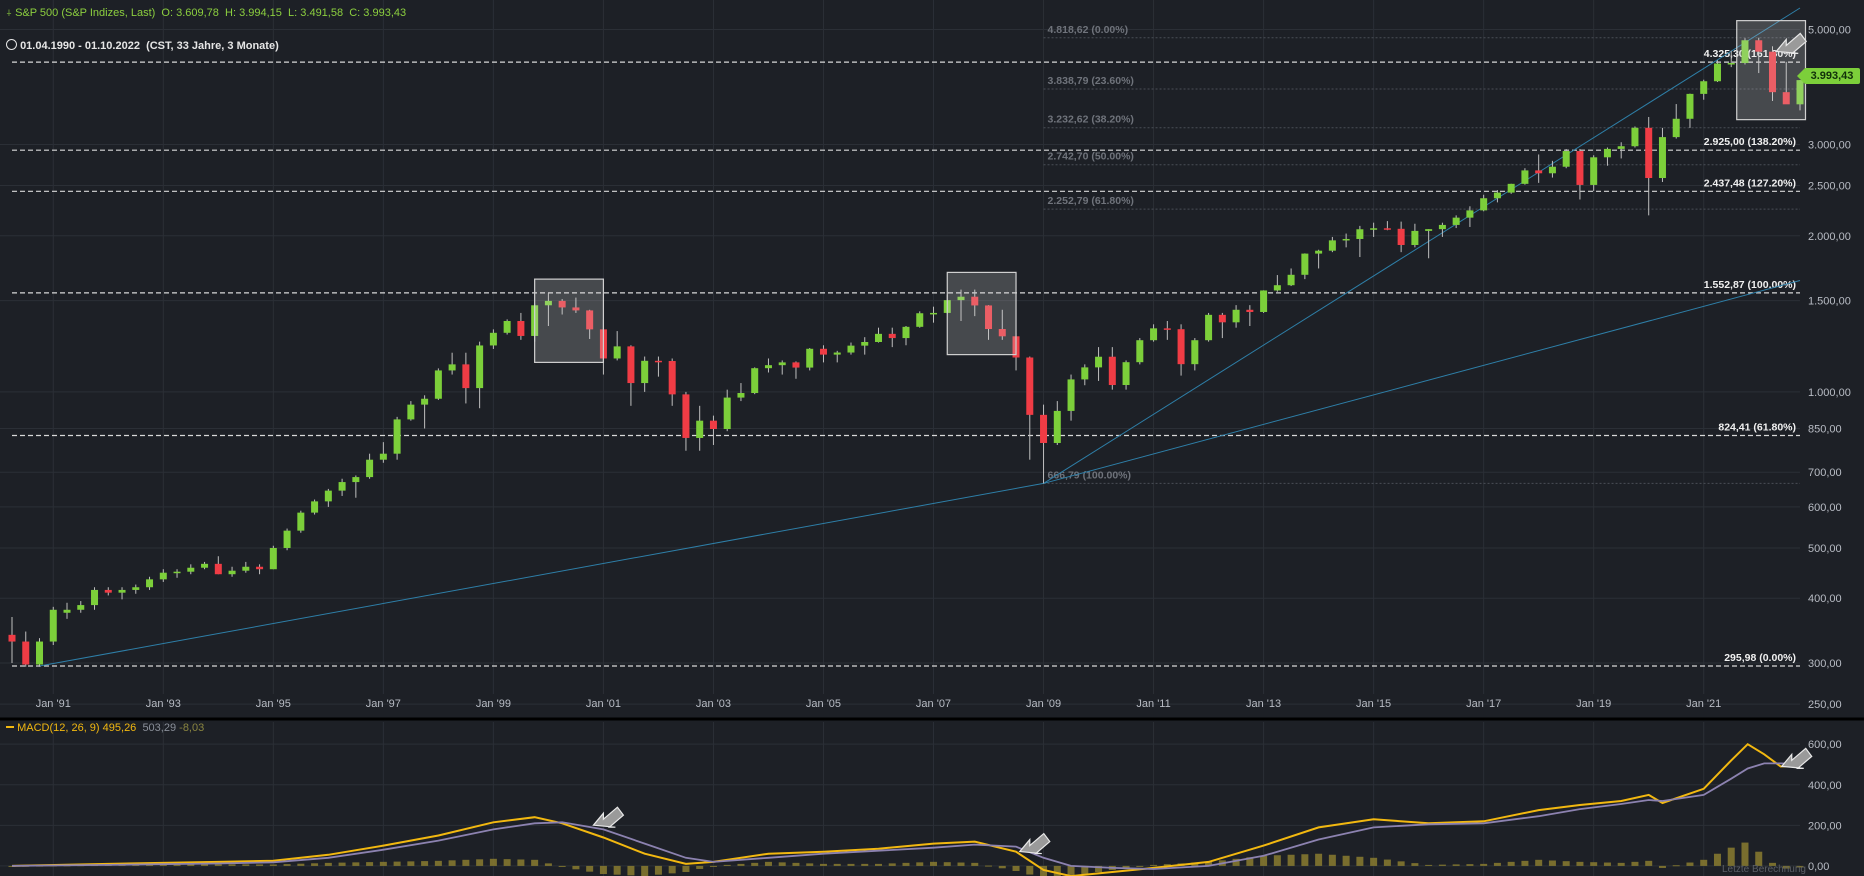 The width and height of the screenshot is (1864, 876). What do you see at coordinates (906, 816) in the screenshot?
I see `signal-line` at bounding box center [906, 816].